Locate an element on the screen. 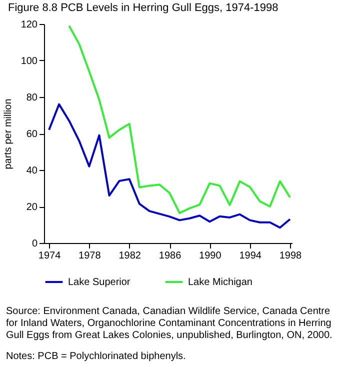 The height and width of the screenshot is (380, 347). x-tick-label: 1994 is located at coordinates (250, 256).